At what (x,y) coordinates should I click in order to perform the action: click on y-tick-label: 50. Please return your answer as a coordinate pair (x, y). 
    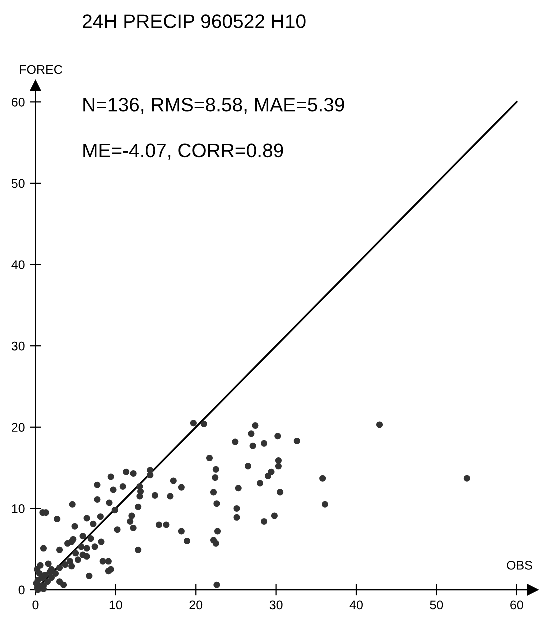
    Looking at the image, I should click on (18, 183).